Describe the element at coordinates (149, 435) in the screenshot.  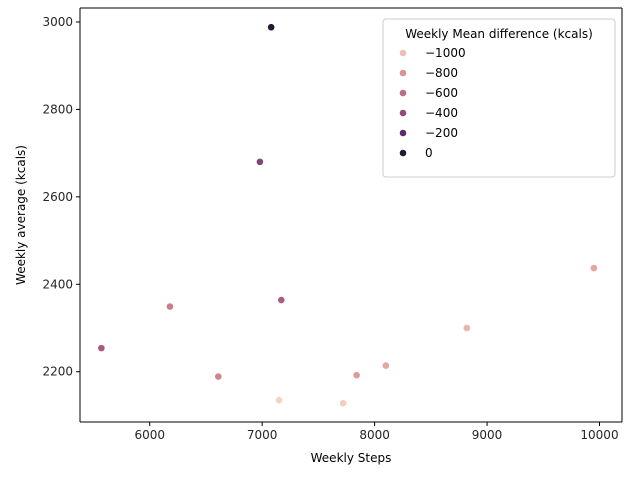
I see `x-tick-label: 6000` at that location.